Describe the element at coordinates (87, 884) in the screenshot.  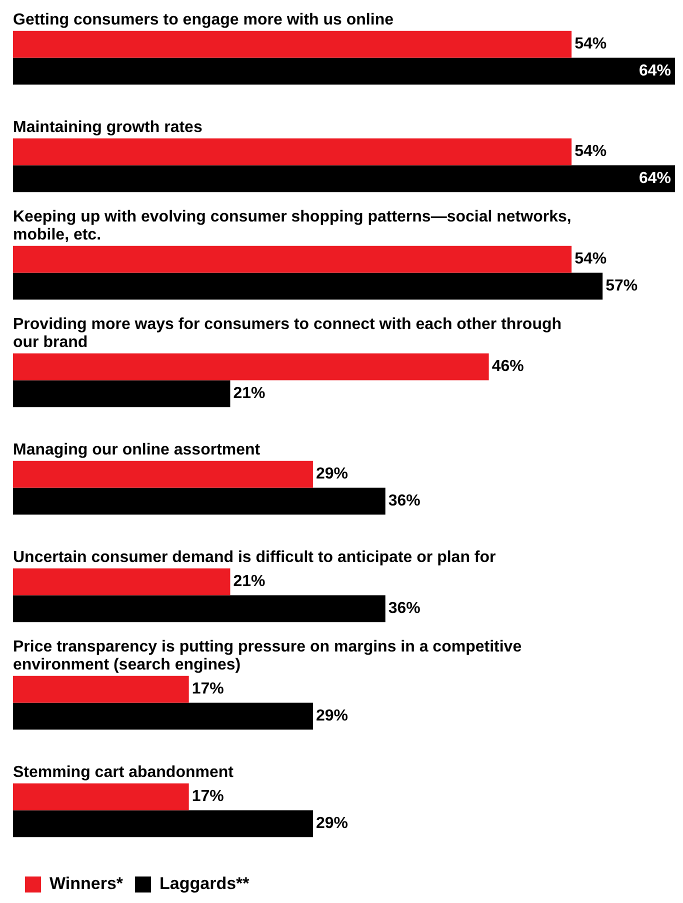
I see `legend-label: Winners*` at that location.